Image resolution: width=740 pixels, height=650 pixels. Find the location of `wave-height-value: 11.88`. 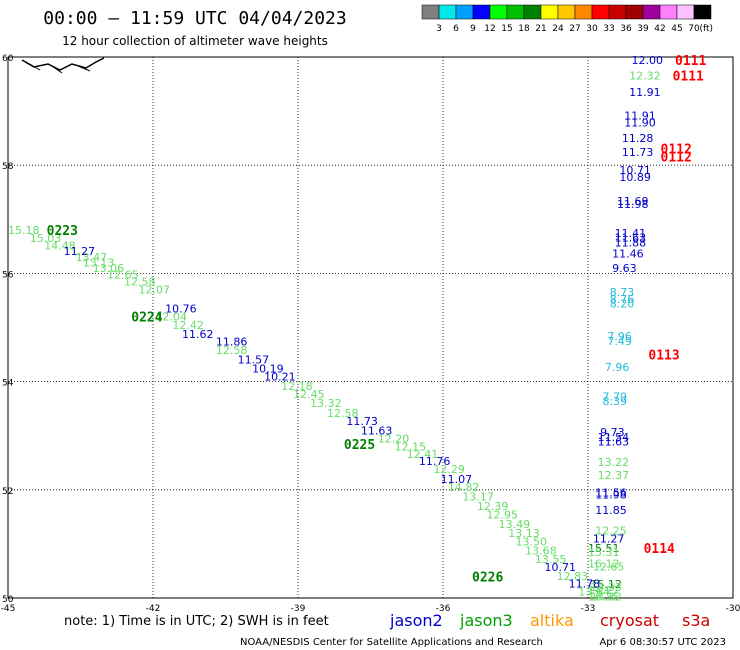

wave-height-value: 11.88 is located at coordinates (631, 243).